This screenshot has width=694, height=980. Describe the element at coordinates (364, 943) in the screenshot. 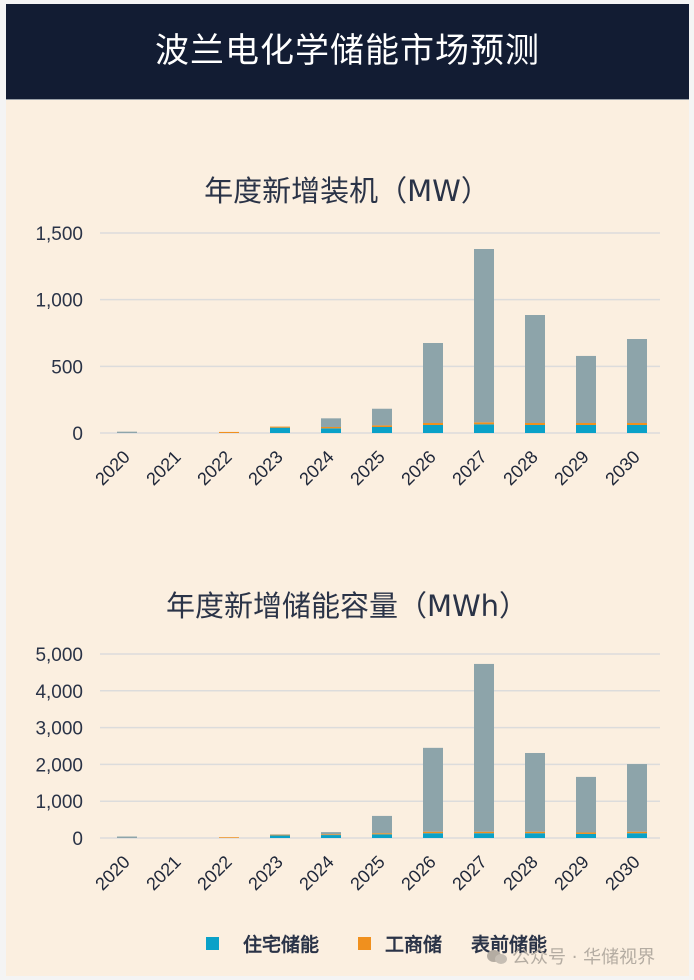

I see `legend-swatch-commercial` at that location.